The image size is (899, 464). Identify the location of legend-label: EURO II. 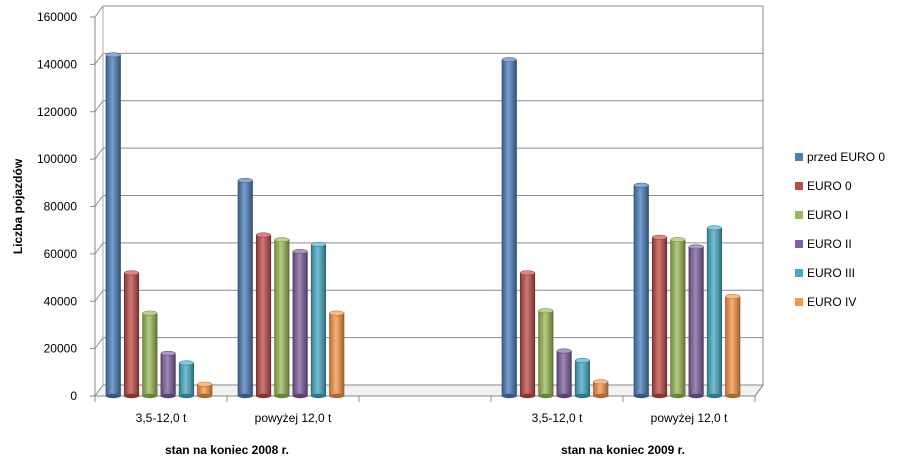
(829, 244).